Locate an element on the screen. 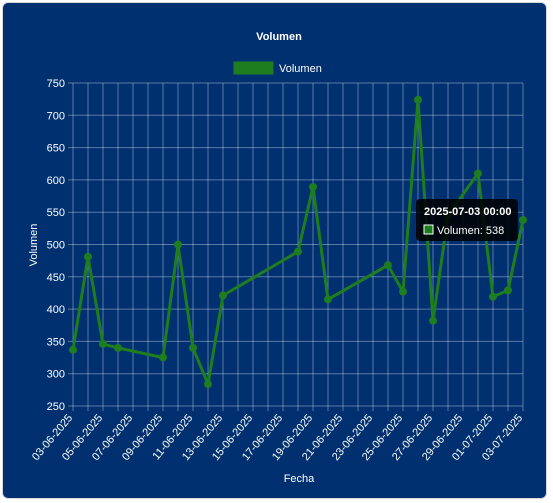 The image size is (553, 503). y-tick-label: 700 is located at coordinates (56, 116).